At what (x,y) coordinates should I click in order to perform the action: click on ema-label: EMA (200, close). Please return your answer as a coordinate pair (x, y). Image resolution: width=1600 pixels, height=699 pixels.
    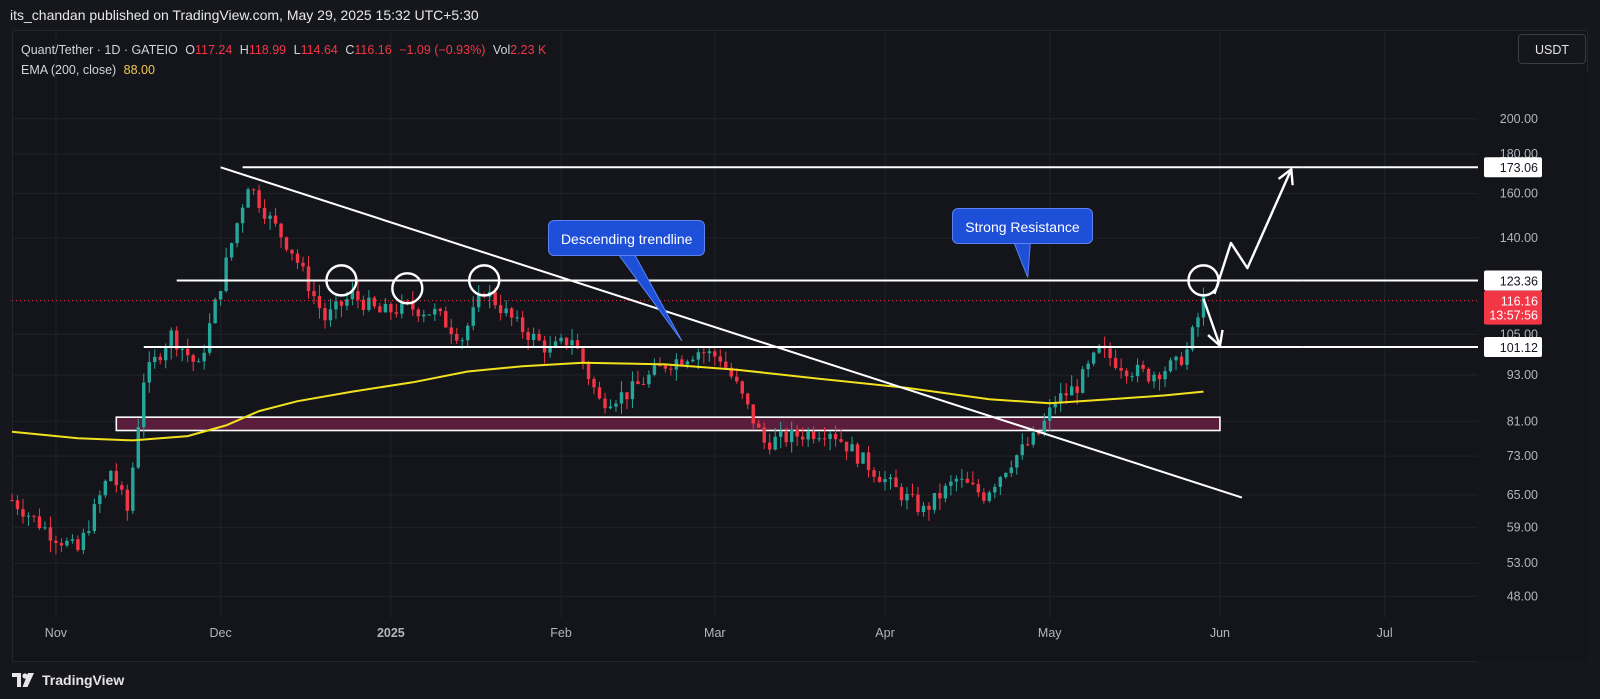
    Looking at the image, I should click on (69, 70).